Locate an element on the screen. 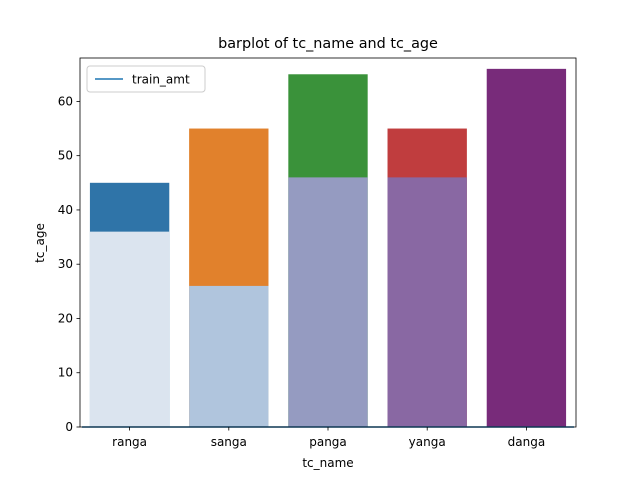 The height and width of the screenshot is (480, 640). x-tick-label-yanga: yanga is located at coordinates (427, 442).